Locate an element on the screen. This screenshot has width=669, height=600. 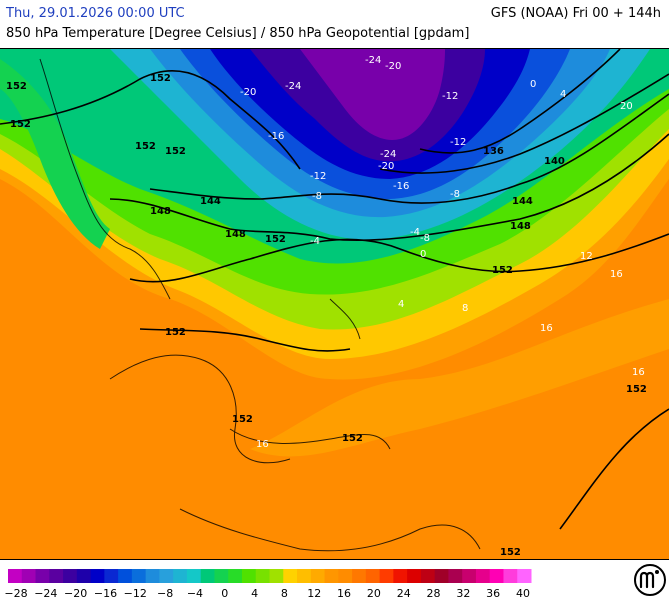
legend-tick-label: −16 is located at coordinates (105, 593).